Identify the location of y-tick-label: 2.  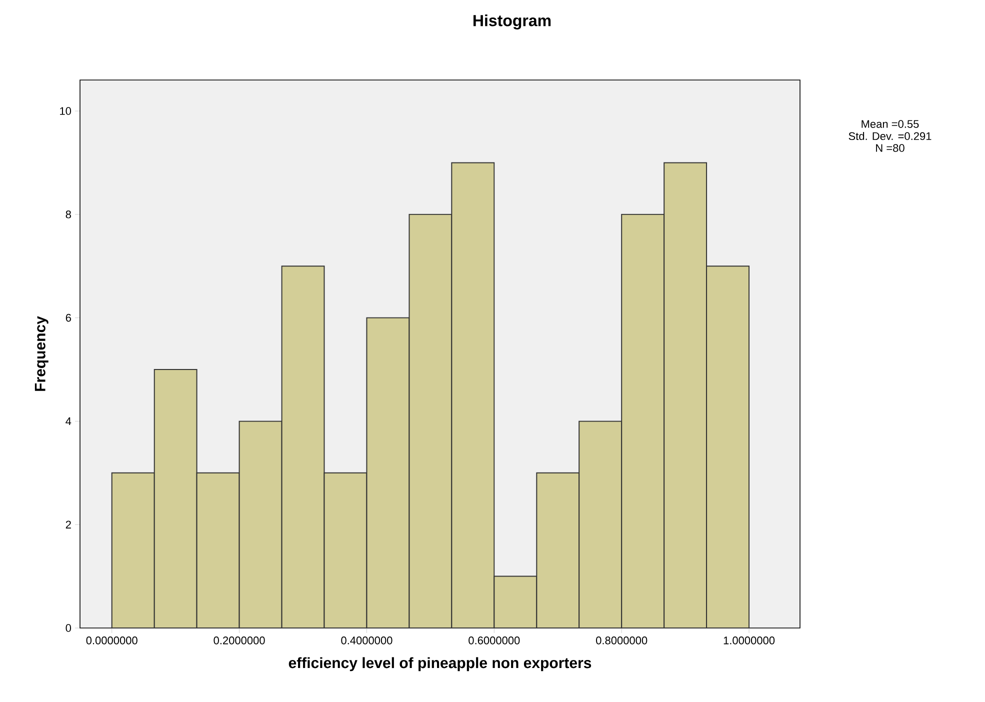
(68, 524).